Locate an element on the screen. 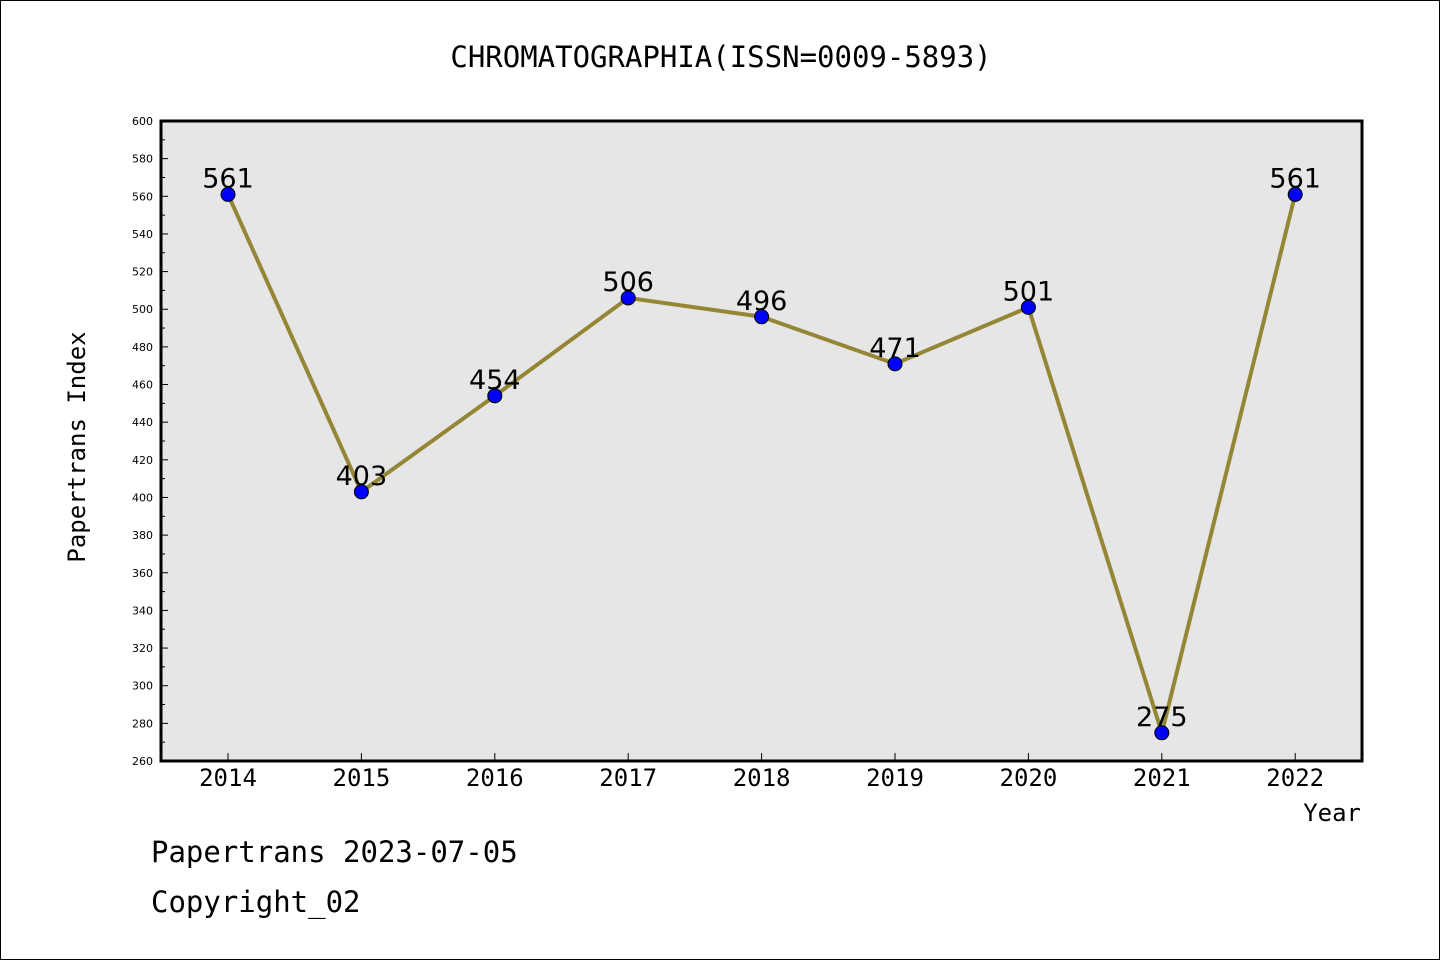 This screenshot has height=961, width=1440. y-tick-label: 400 is located at coordinates (142, 497).